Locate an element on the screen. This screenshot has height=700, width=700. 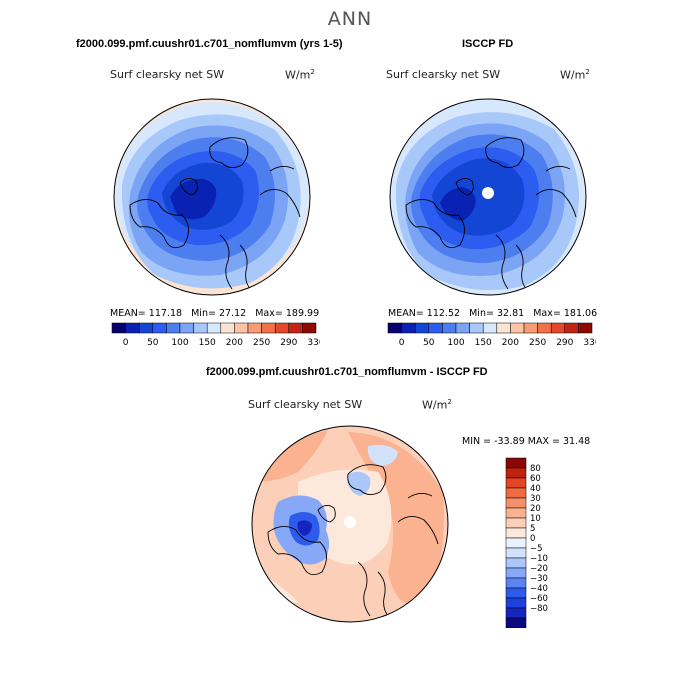
obs-colorbar-tick-label: 250 is located at coordinates (537, 343).